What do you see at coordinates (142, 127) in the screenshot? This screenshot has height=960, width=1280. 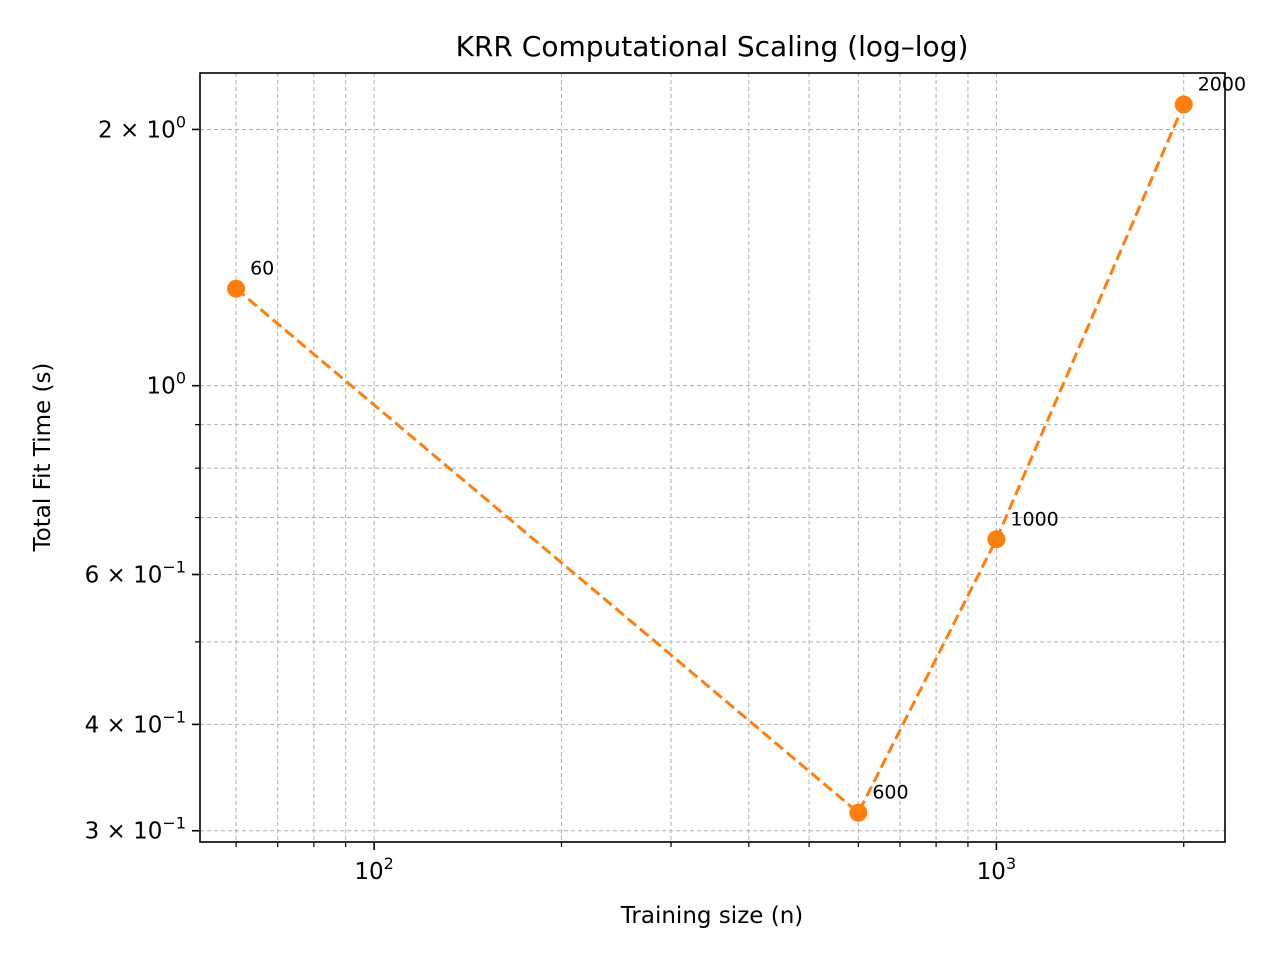 I see `y-tick-label: 2 × 100` at bounding box center [142, 127].